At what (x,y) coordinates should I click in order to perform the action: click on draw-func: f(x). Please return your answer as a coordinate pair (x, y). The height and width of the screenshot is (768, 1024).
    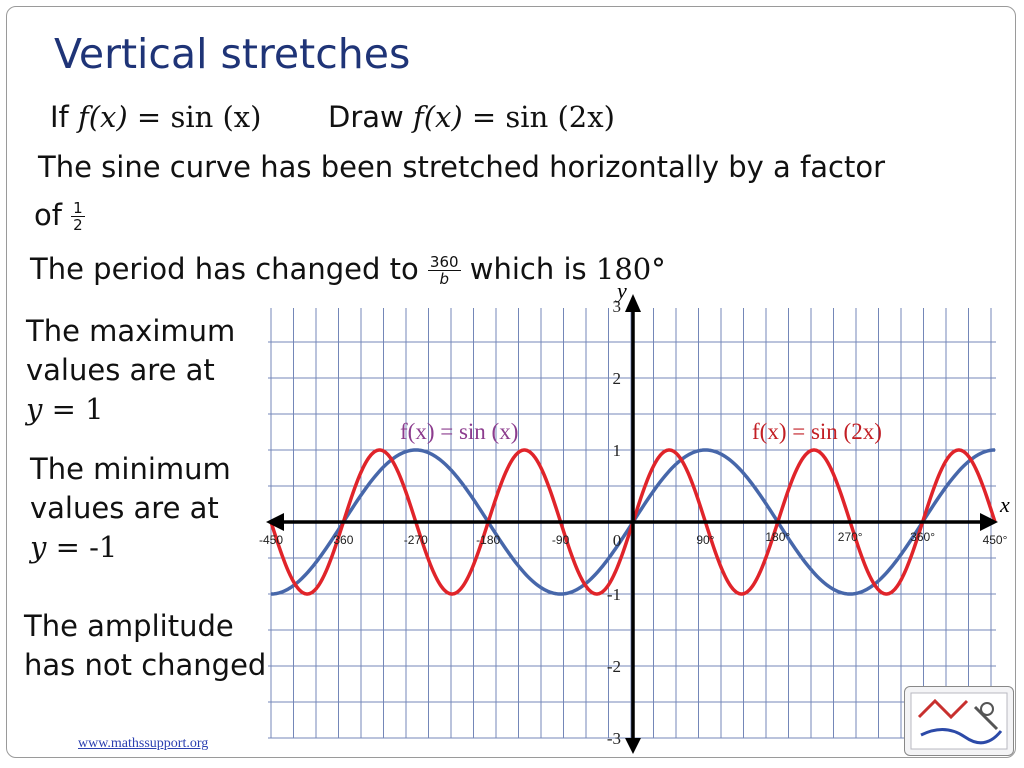
    Looking at the image, I should click on (437, 117).